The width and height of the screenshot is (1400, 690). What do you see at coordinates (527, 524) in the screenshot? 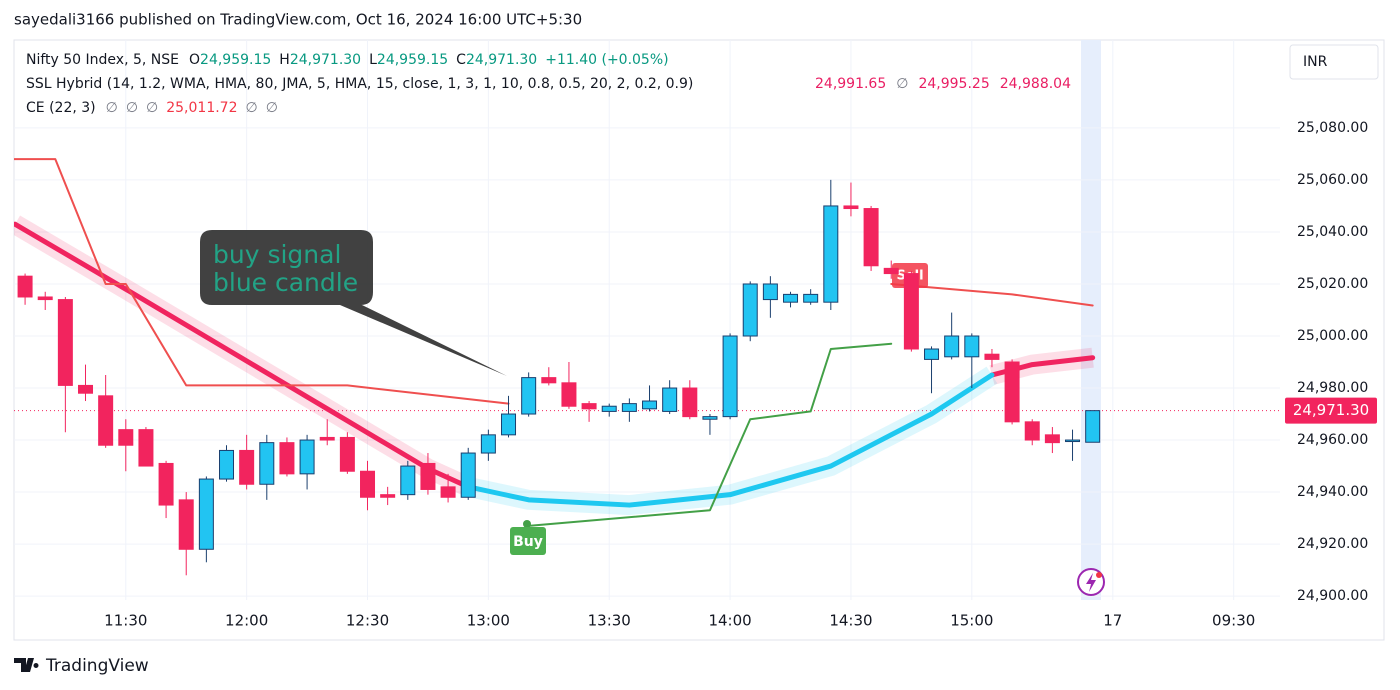
I see `buy-dot` at bounding box center [527, 524].